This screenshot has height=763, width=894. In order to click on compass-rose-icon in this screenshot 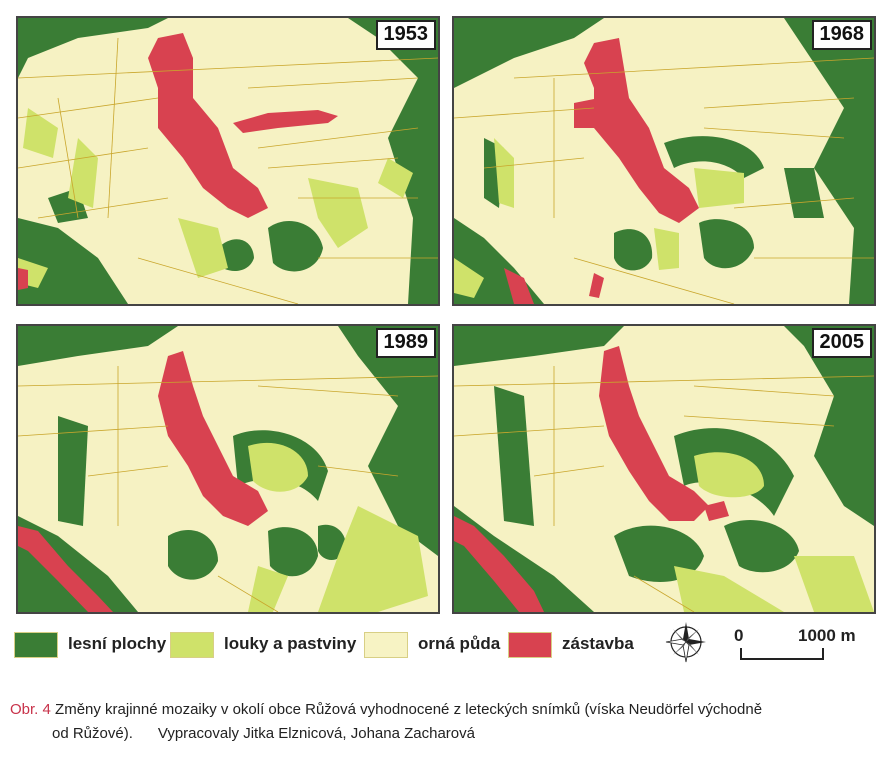, I will do `click(686, 642)`.